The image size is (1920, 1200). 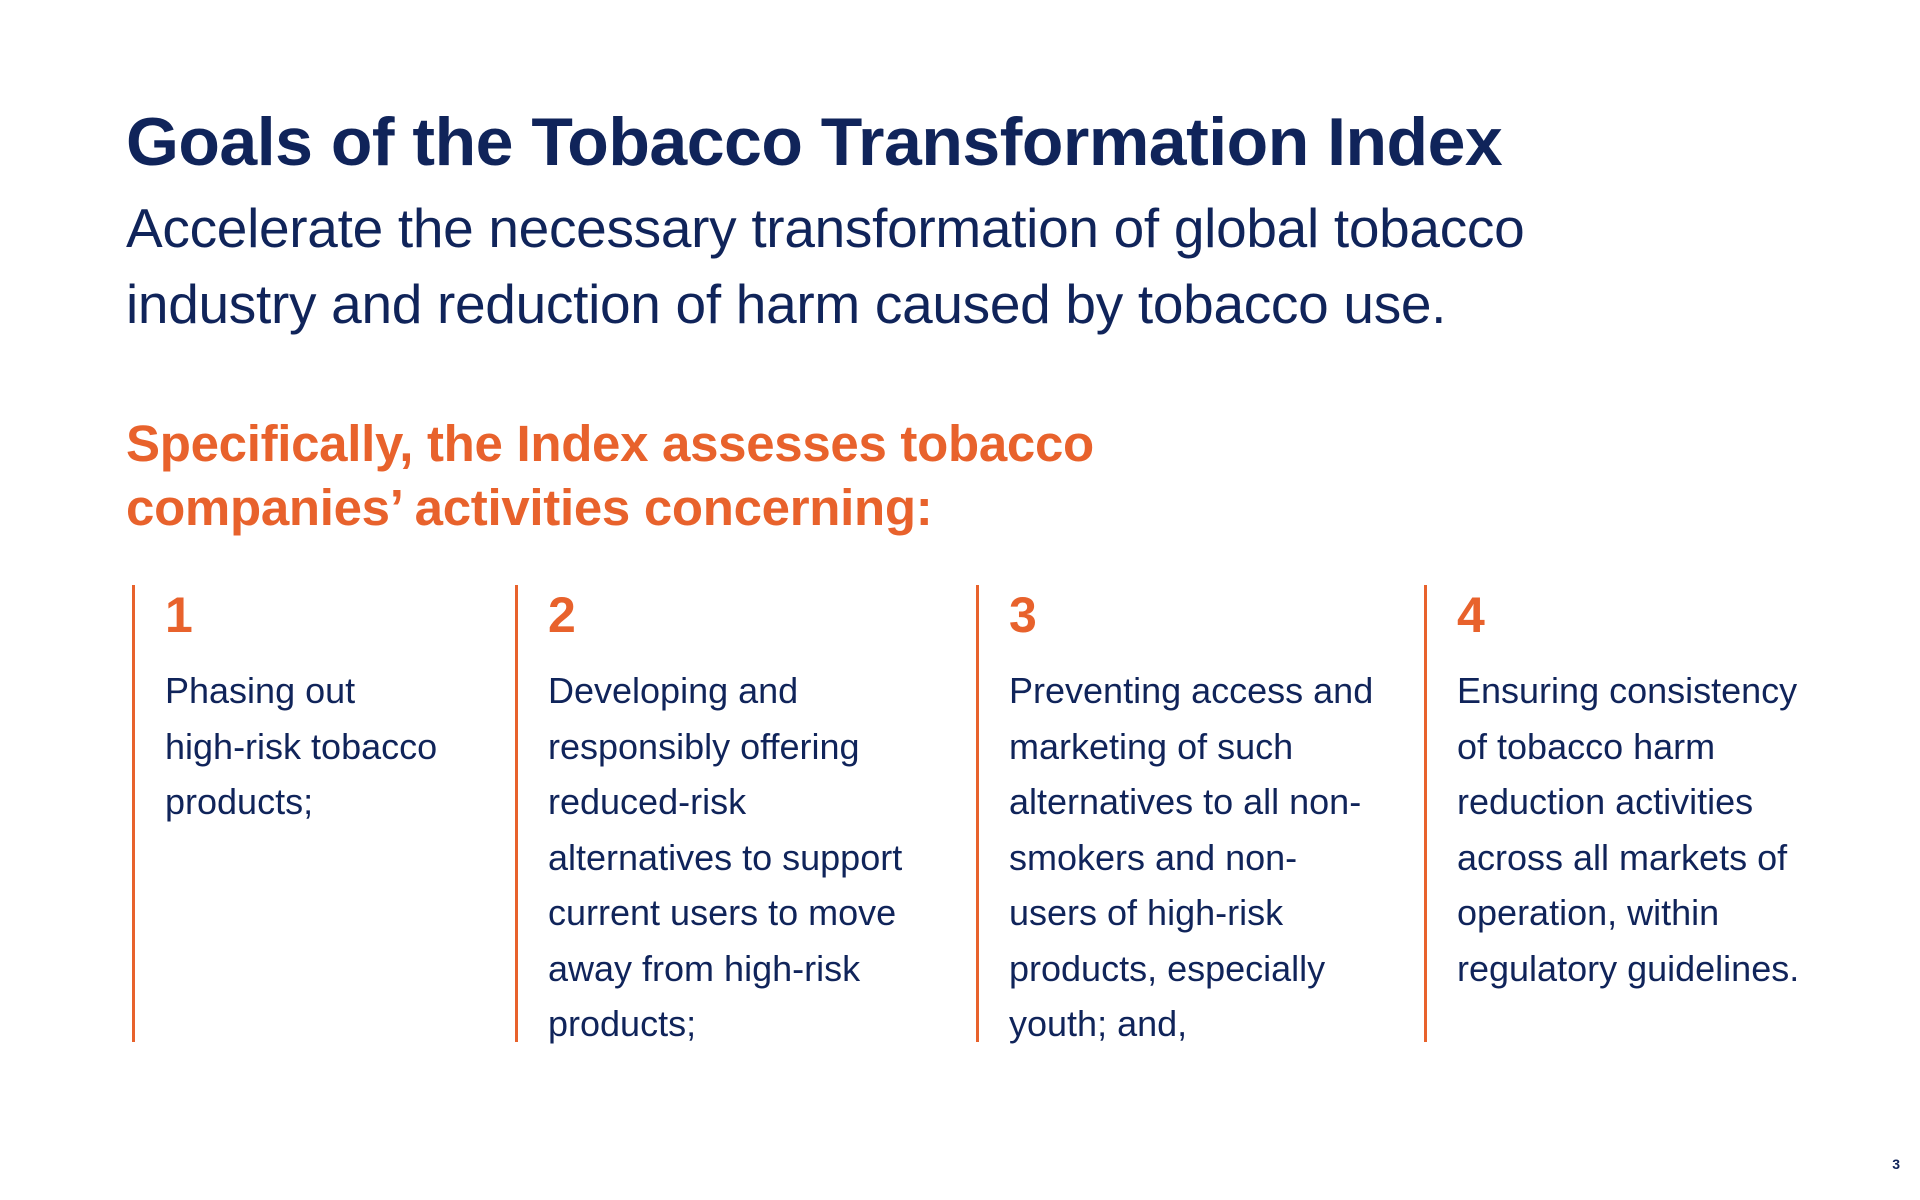 What do you see at coordinates (301, 746) in the screenshot?
I see `goal-description: Phasing out high-risk tobacco products;` at bounding box center [301, 746].